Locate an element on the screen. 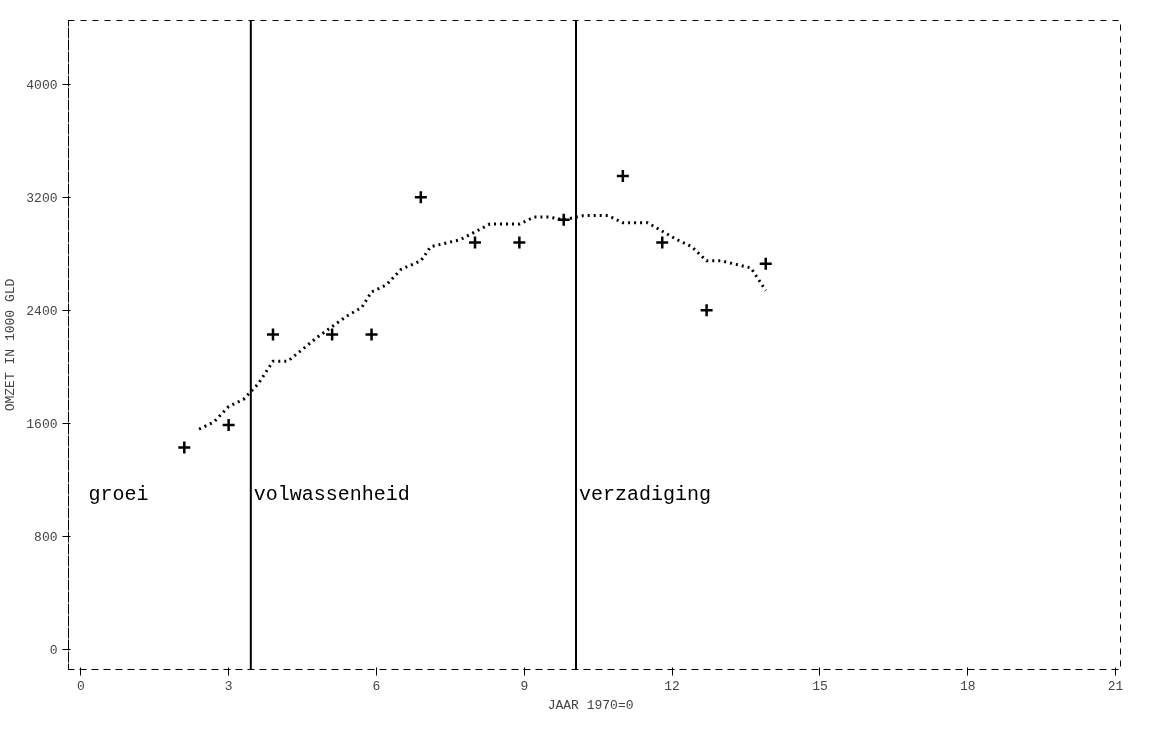  annotation: groei is located at coordinates (118, 494).